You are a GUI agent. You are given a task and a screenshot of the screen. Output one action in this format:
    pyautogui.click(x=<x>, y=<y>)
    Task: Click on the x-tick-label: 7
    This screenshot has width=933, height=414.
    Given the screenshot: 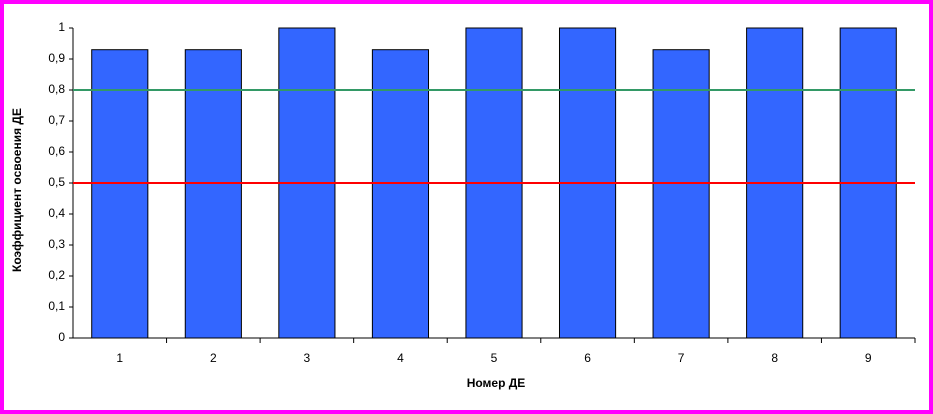 What is the action you would take?
    pyautogui.click(x=681, y=358)
    